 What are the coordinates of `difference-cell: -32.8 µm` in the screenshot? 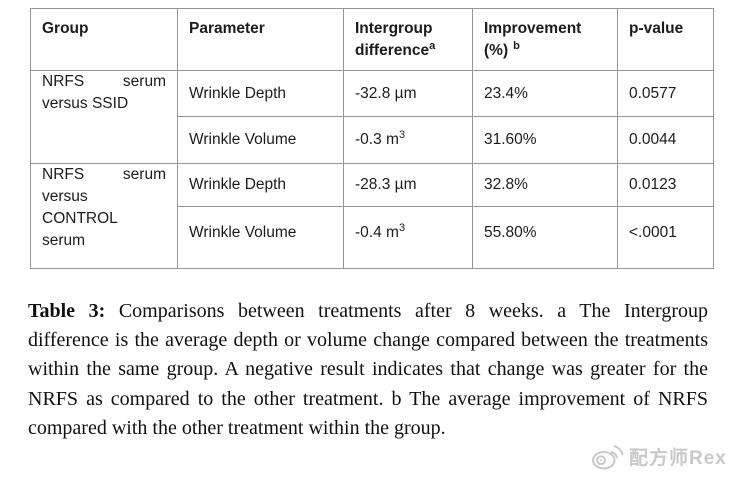 It's located at (408, 93).